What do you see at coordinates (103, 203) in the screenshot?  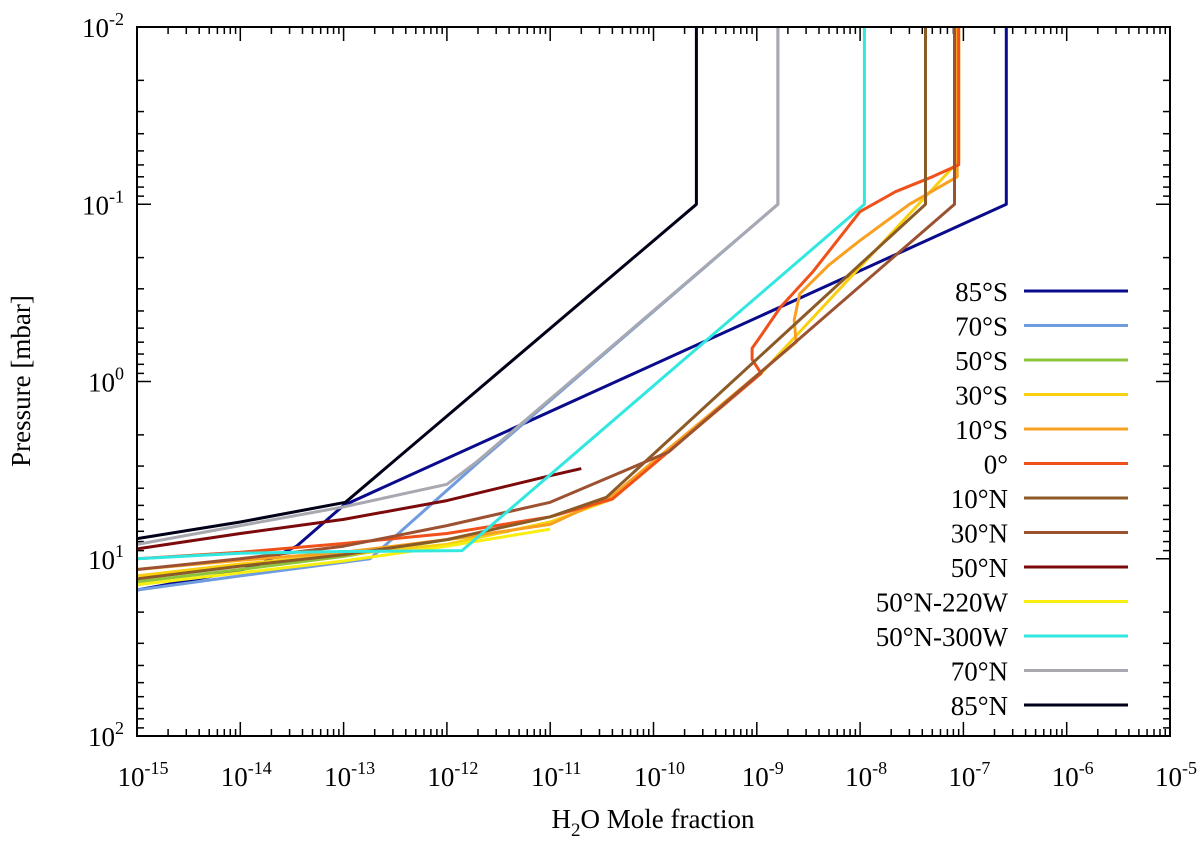 I see `y-tick-label: 10⁻¹` at bounding box center [103, 203].